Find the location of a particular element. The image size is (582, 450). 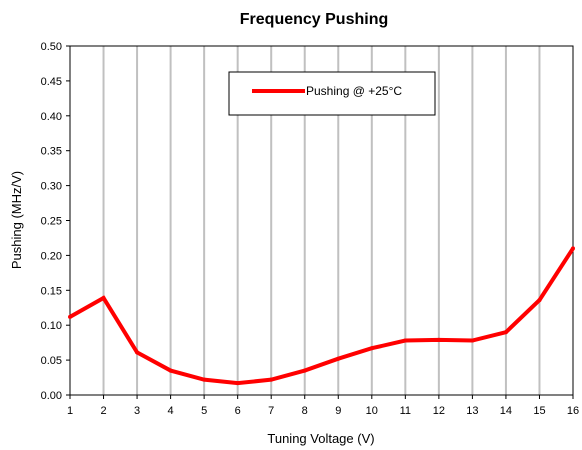

x-tick-label: 13 is located at coordinates (472, 411).